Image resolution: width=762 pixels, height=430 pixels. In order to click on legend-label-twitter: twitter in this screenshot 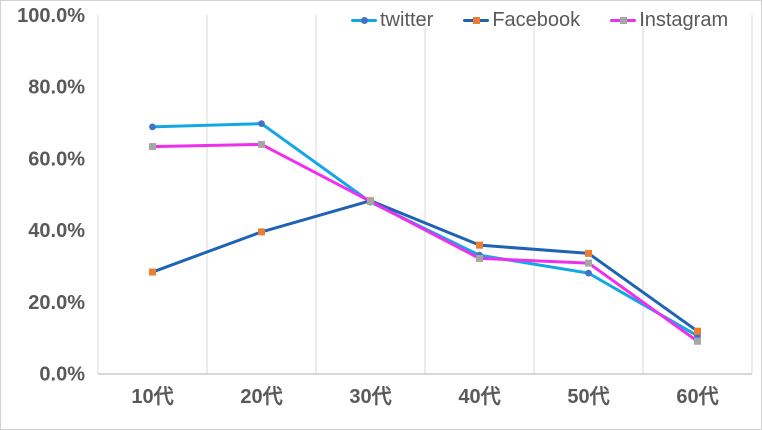, I will do `click(407, 20)`.